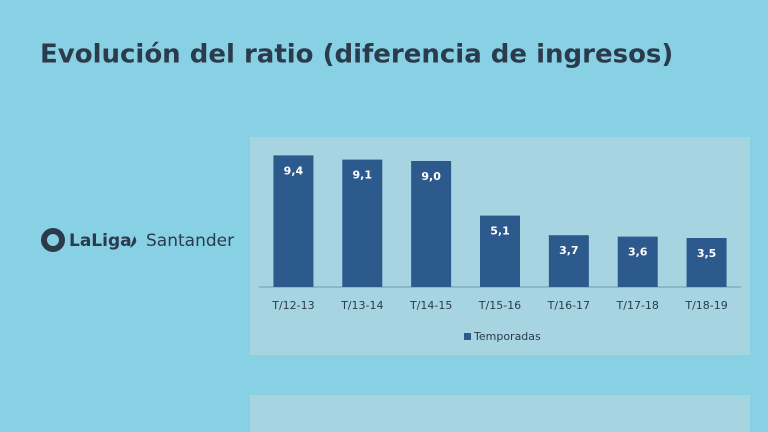  I want to click on x-tick-label: T/14-15, so click(430, 305).